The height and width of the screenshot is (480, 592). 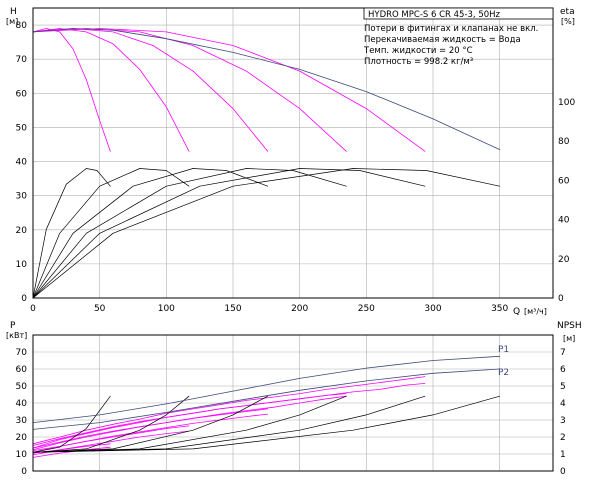 What do you see at coordinates (299, 309) in the screenshot?
I see `x-tick-label: 200` at bounding box center [299, 309].